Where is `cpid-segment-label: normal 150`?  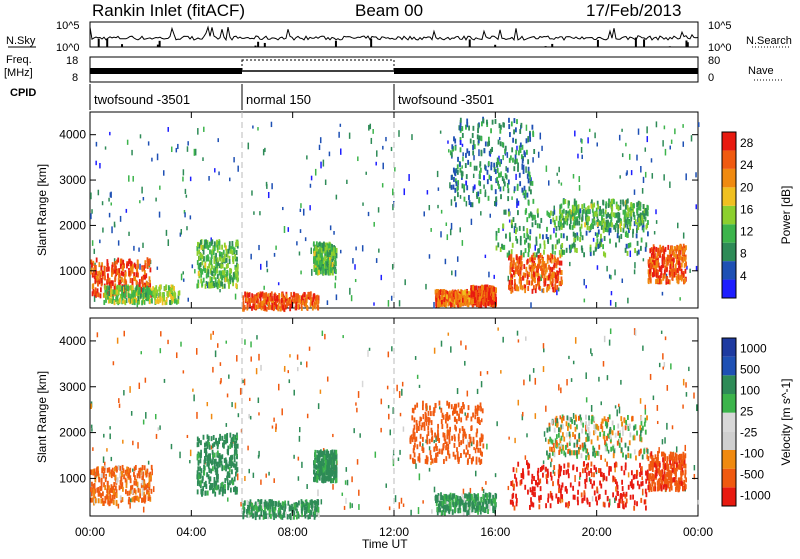 cpid-segment-label: normal 150 is located at coordinates (278, 99).